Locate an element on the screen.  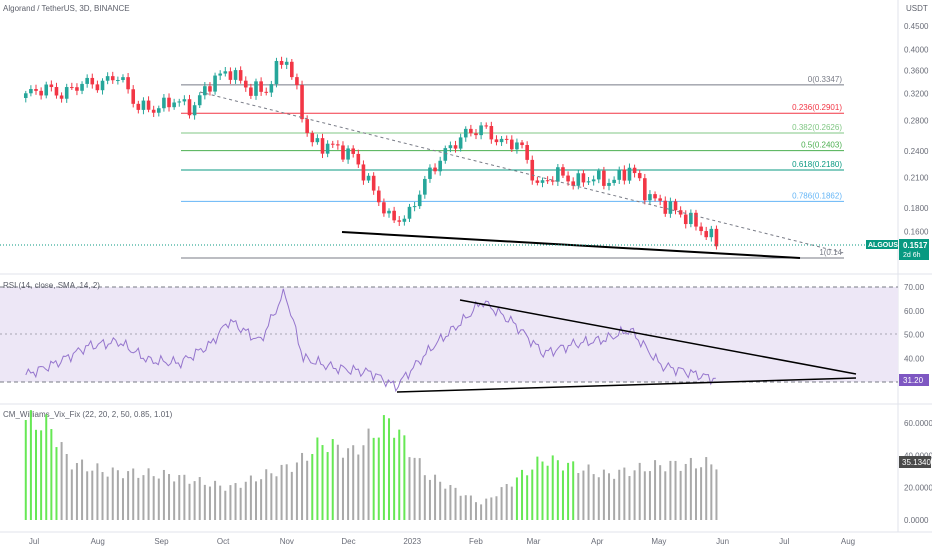
price-tick: 0.4000 is located at coordinates (916, 49).